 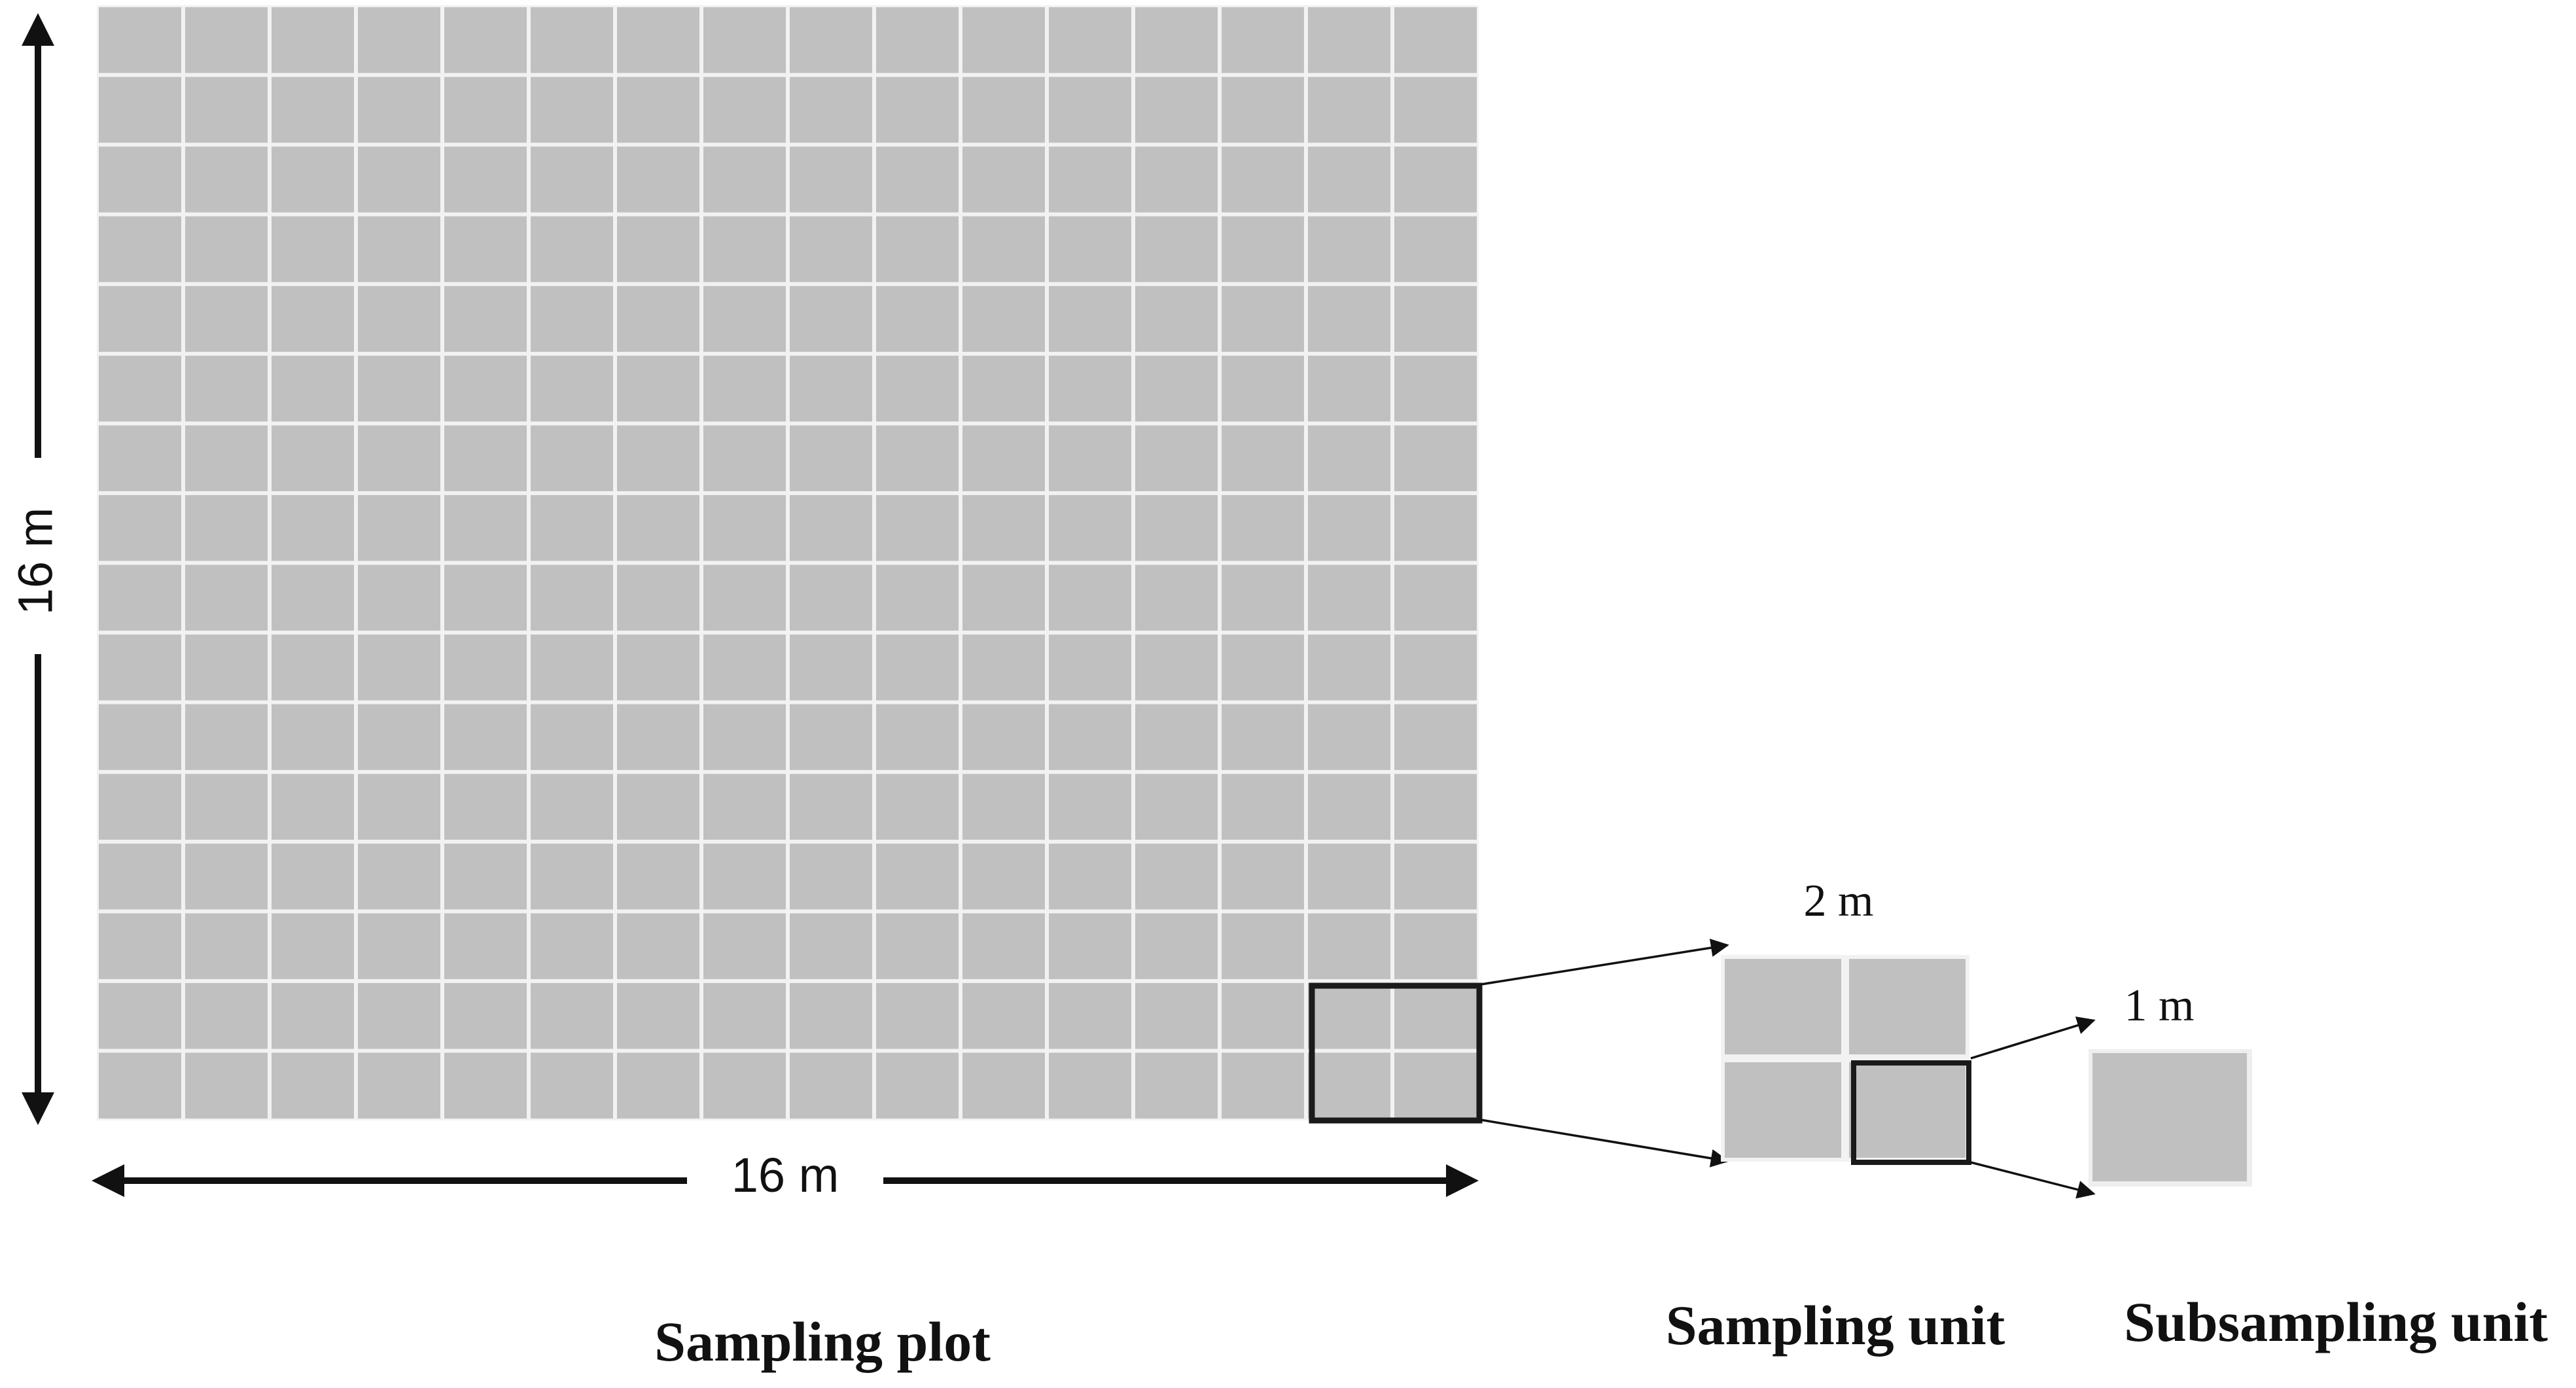 I want to click on zoom-arrow-subunit-bottom, so click(x=2033, y=1180).